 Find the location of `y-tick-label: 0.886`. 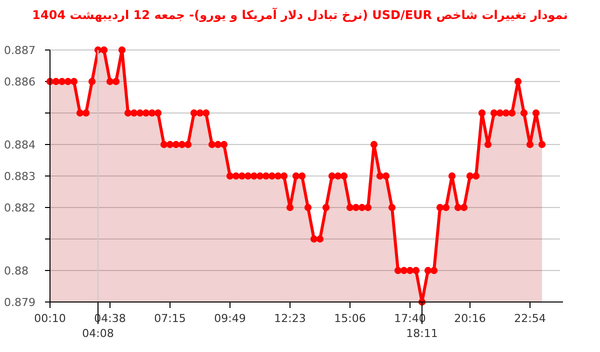

y-tick-label: 0.886 is located at coordinates (20, 82).